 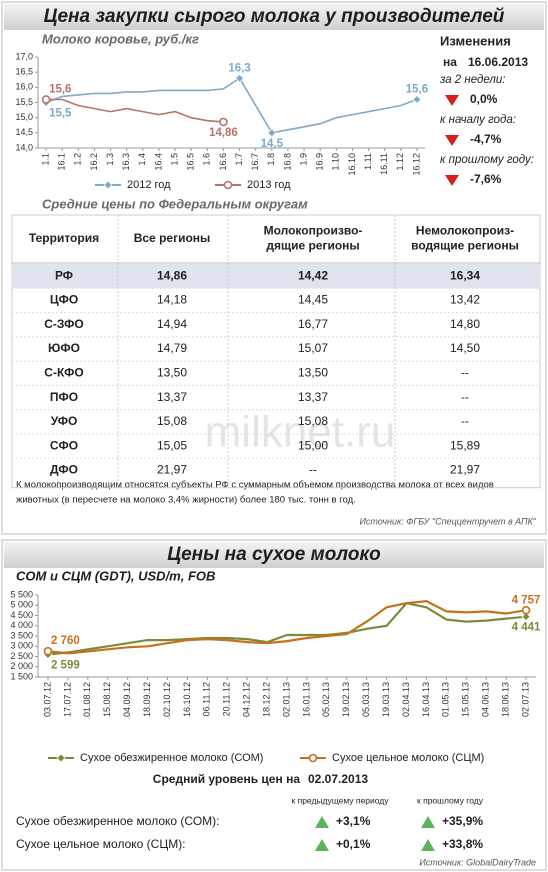 I want to click on bottom-title-bar, so click(x=274, y=555).